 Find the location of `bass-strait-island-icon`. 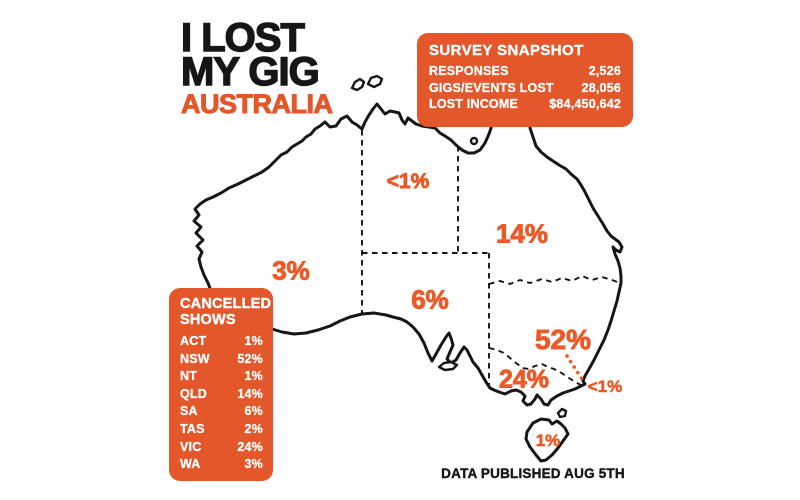

bass-strait-island-icon is located at coordinates (562, 413).